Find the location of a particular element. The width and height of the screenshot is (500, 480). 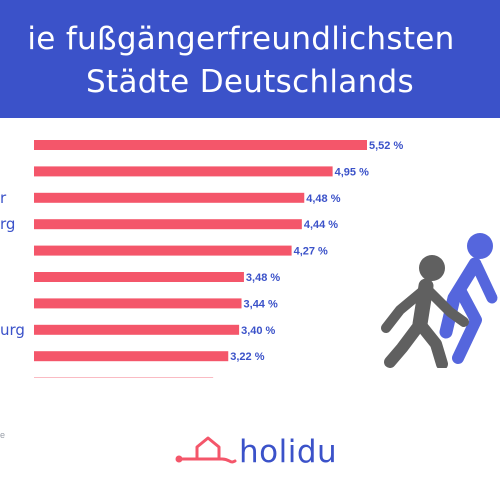

title-line-2: Städte Deutschlands is located at coordinates (250, 82).